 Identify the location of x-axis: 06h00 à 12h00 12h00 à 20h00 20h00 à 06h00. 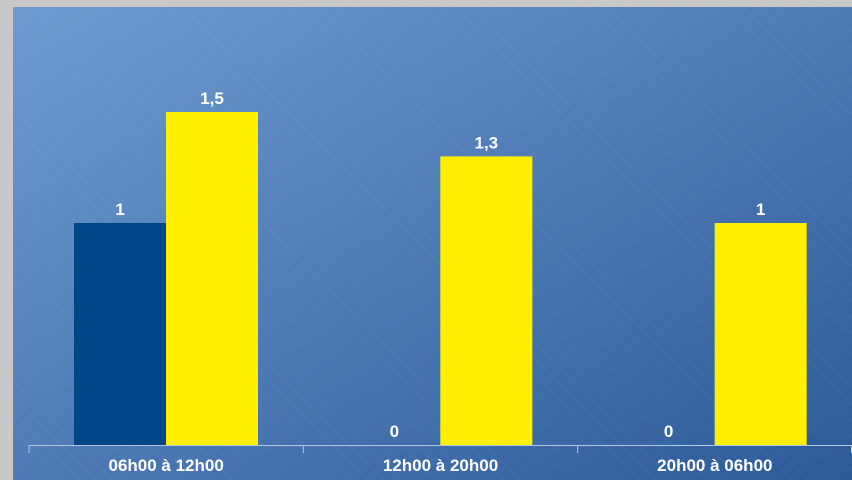
(440, 460).